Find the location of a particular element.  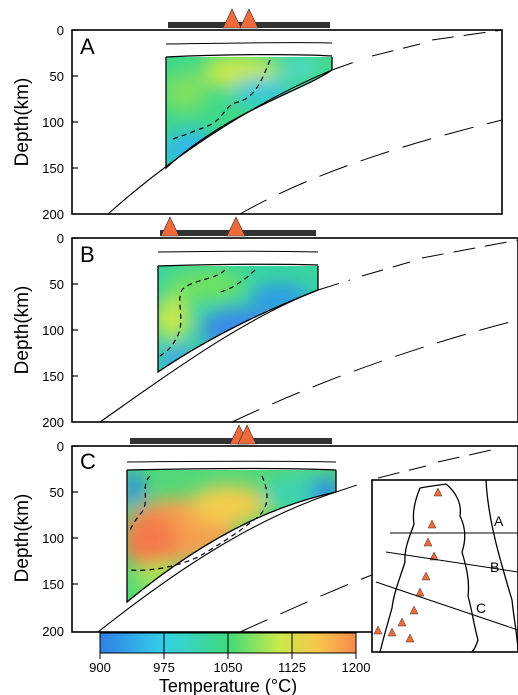

panel-label: C is located at coordinates (88, 461).